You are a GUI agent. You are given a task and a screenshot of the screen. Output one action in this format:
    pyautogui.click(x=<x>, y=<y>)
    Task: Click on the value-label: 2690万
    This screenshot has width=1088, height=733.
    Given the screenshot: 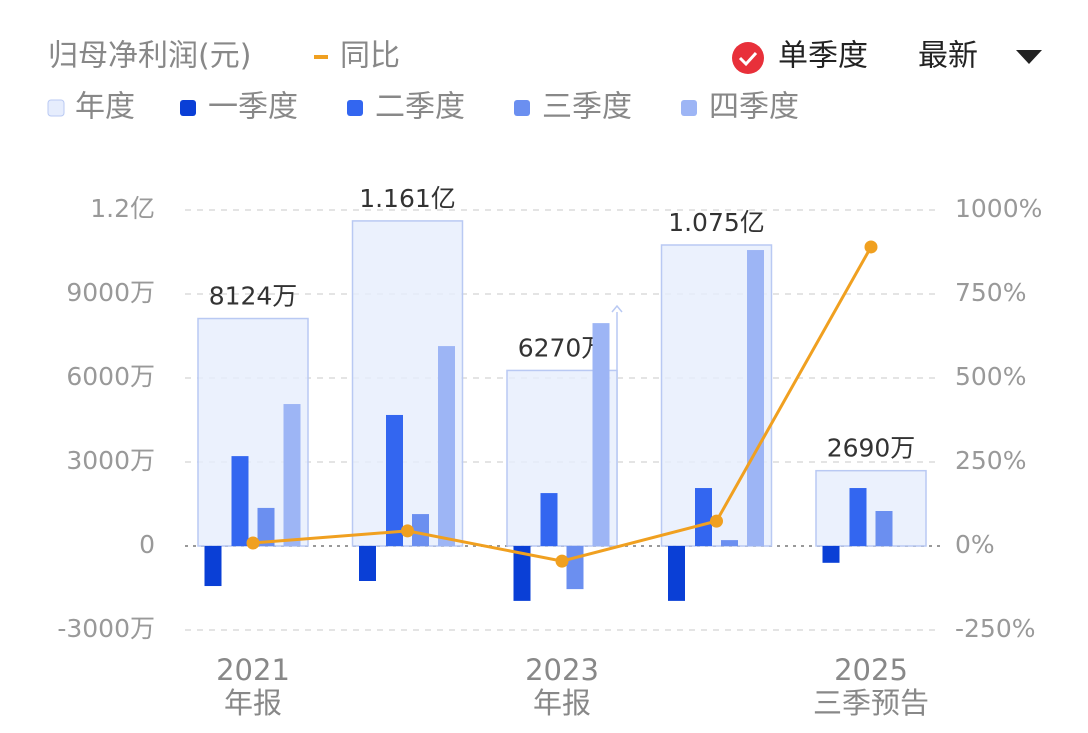 What is the action you would take?
    pyautogui.click(x=871, y=448)
    